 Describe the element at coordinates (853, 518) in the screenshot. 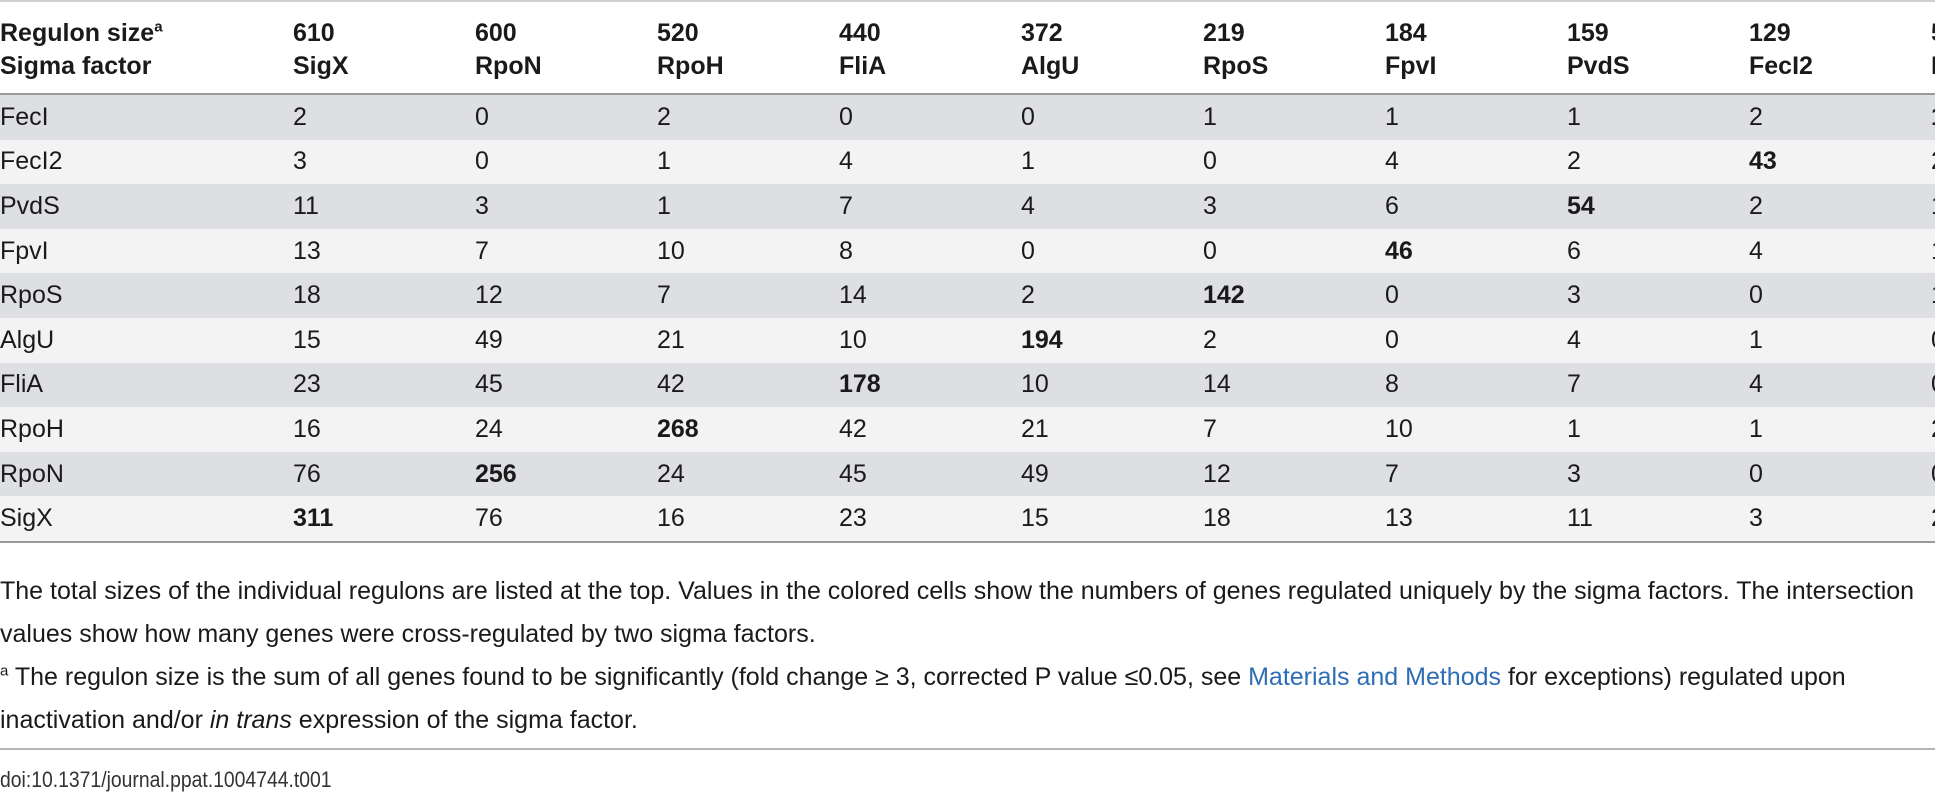

I see `intersection-count-cell: 23` at that location.